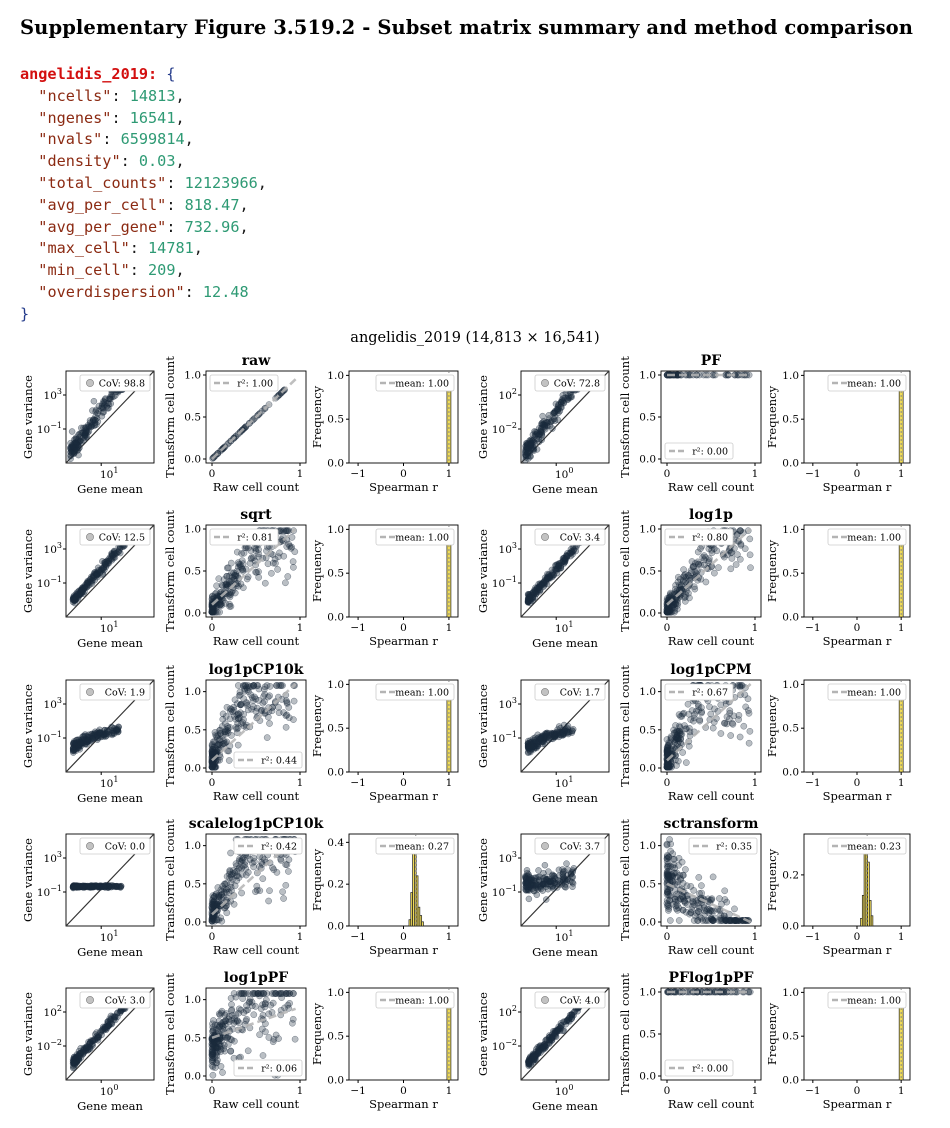 This screenshot has width=950, height=1128. Describe the element at coordinates (89, 74) in the screenshot. I see `summary-name: angelidis_2019:` at that location.